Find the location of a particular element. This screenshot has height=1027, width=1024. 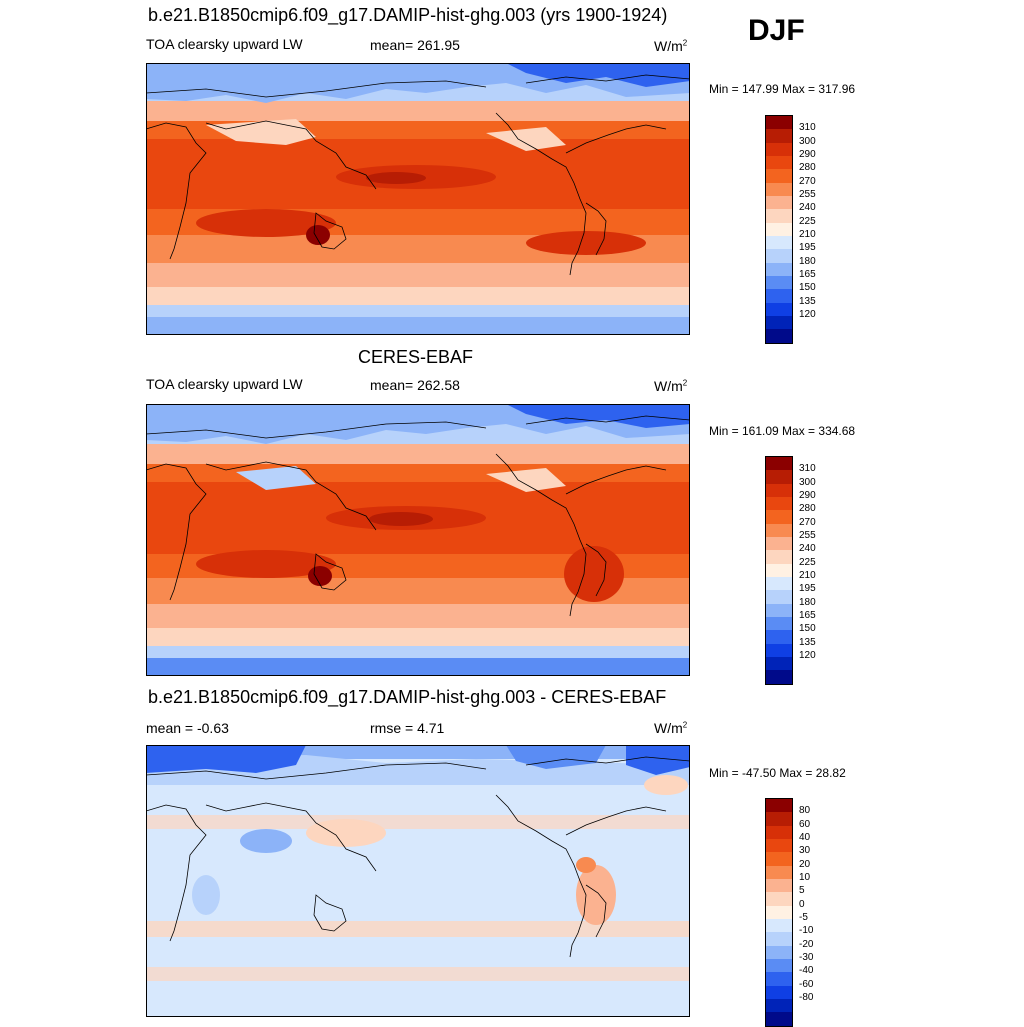

colorbar-tick-label: 30 is located at coordinates (805, 851).